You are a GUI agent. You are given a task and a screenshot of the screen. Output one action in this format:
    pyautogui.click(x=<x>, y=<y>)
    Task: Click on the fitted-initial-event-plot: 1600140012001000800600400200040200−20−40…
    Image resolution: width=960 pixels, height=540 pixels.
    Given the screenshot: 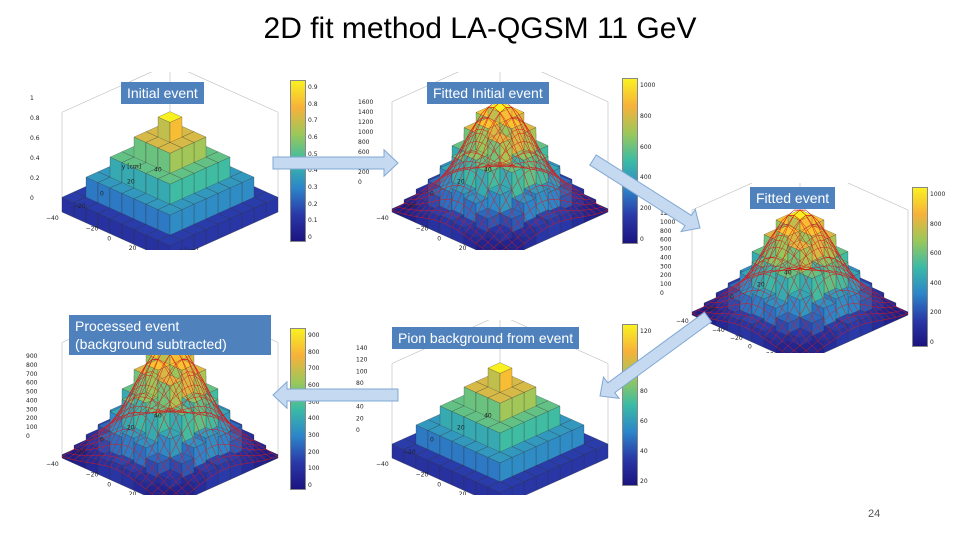 What is the action you would take?
    pyautogui.click(x=502, y=157)
    